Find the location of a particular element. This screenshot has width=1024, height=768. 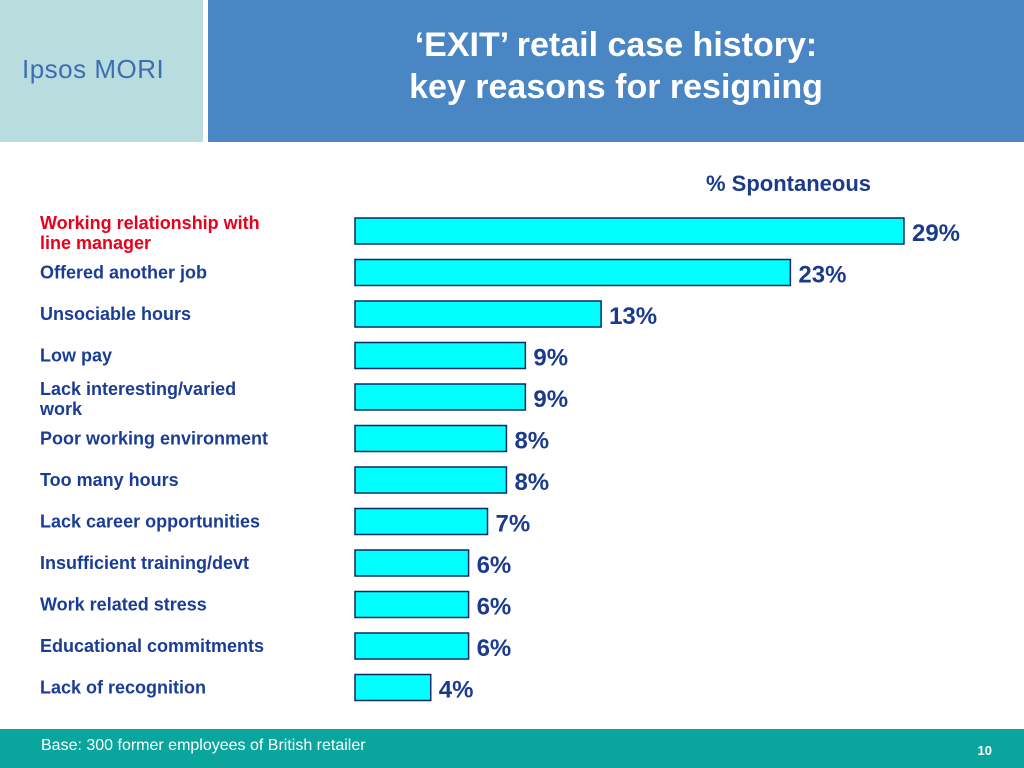

category-label-line: Poor working environment is located at coordinates (154, 439).